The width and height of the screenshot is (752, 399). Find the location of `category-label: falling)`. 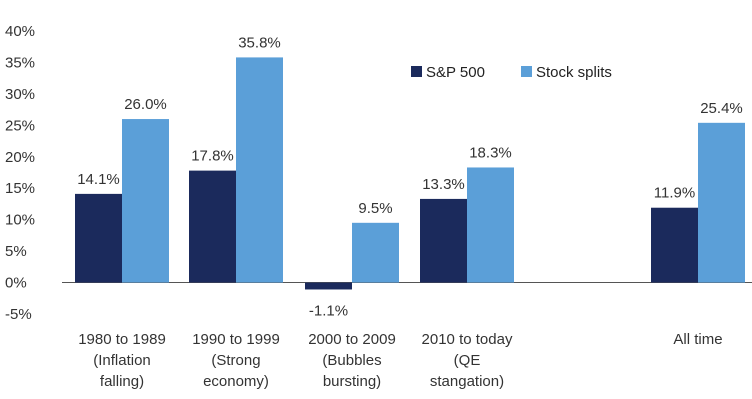

category-label: falling) is located at coordinates (122, 381).